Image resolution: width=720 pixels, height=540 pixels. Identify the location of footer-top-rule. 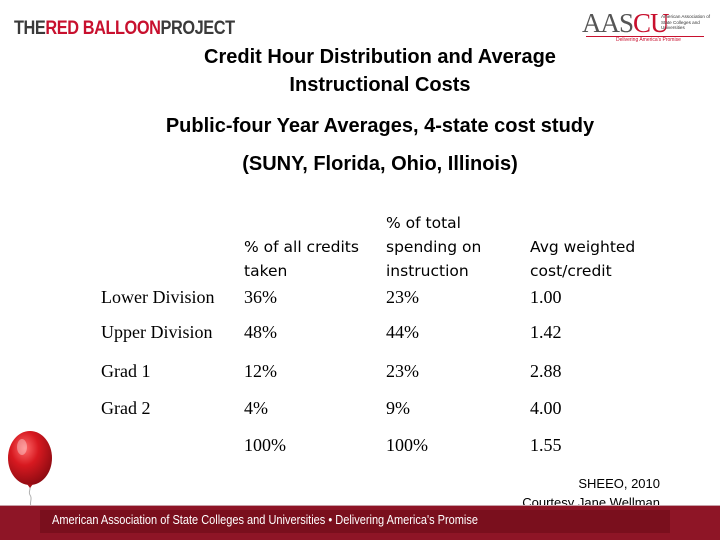
(360, 505).